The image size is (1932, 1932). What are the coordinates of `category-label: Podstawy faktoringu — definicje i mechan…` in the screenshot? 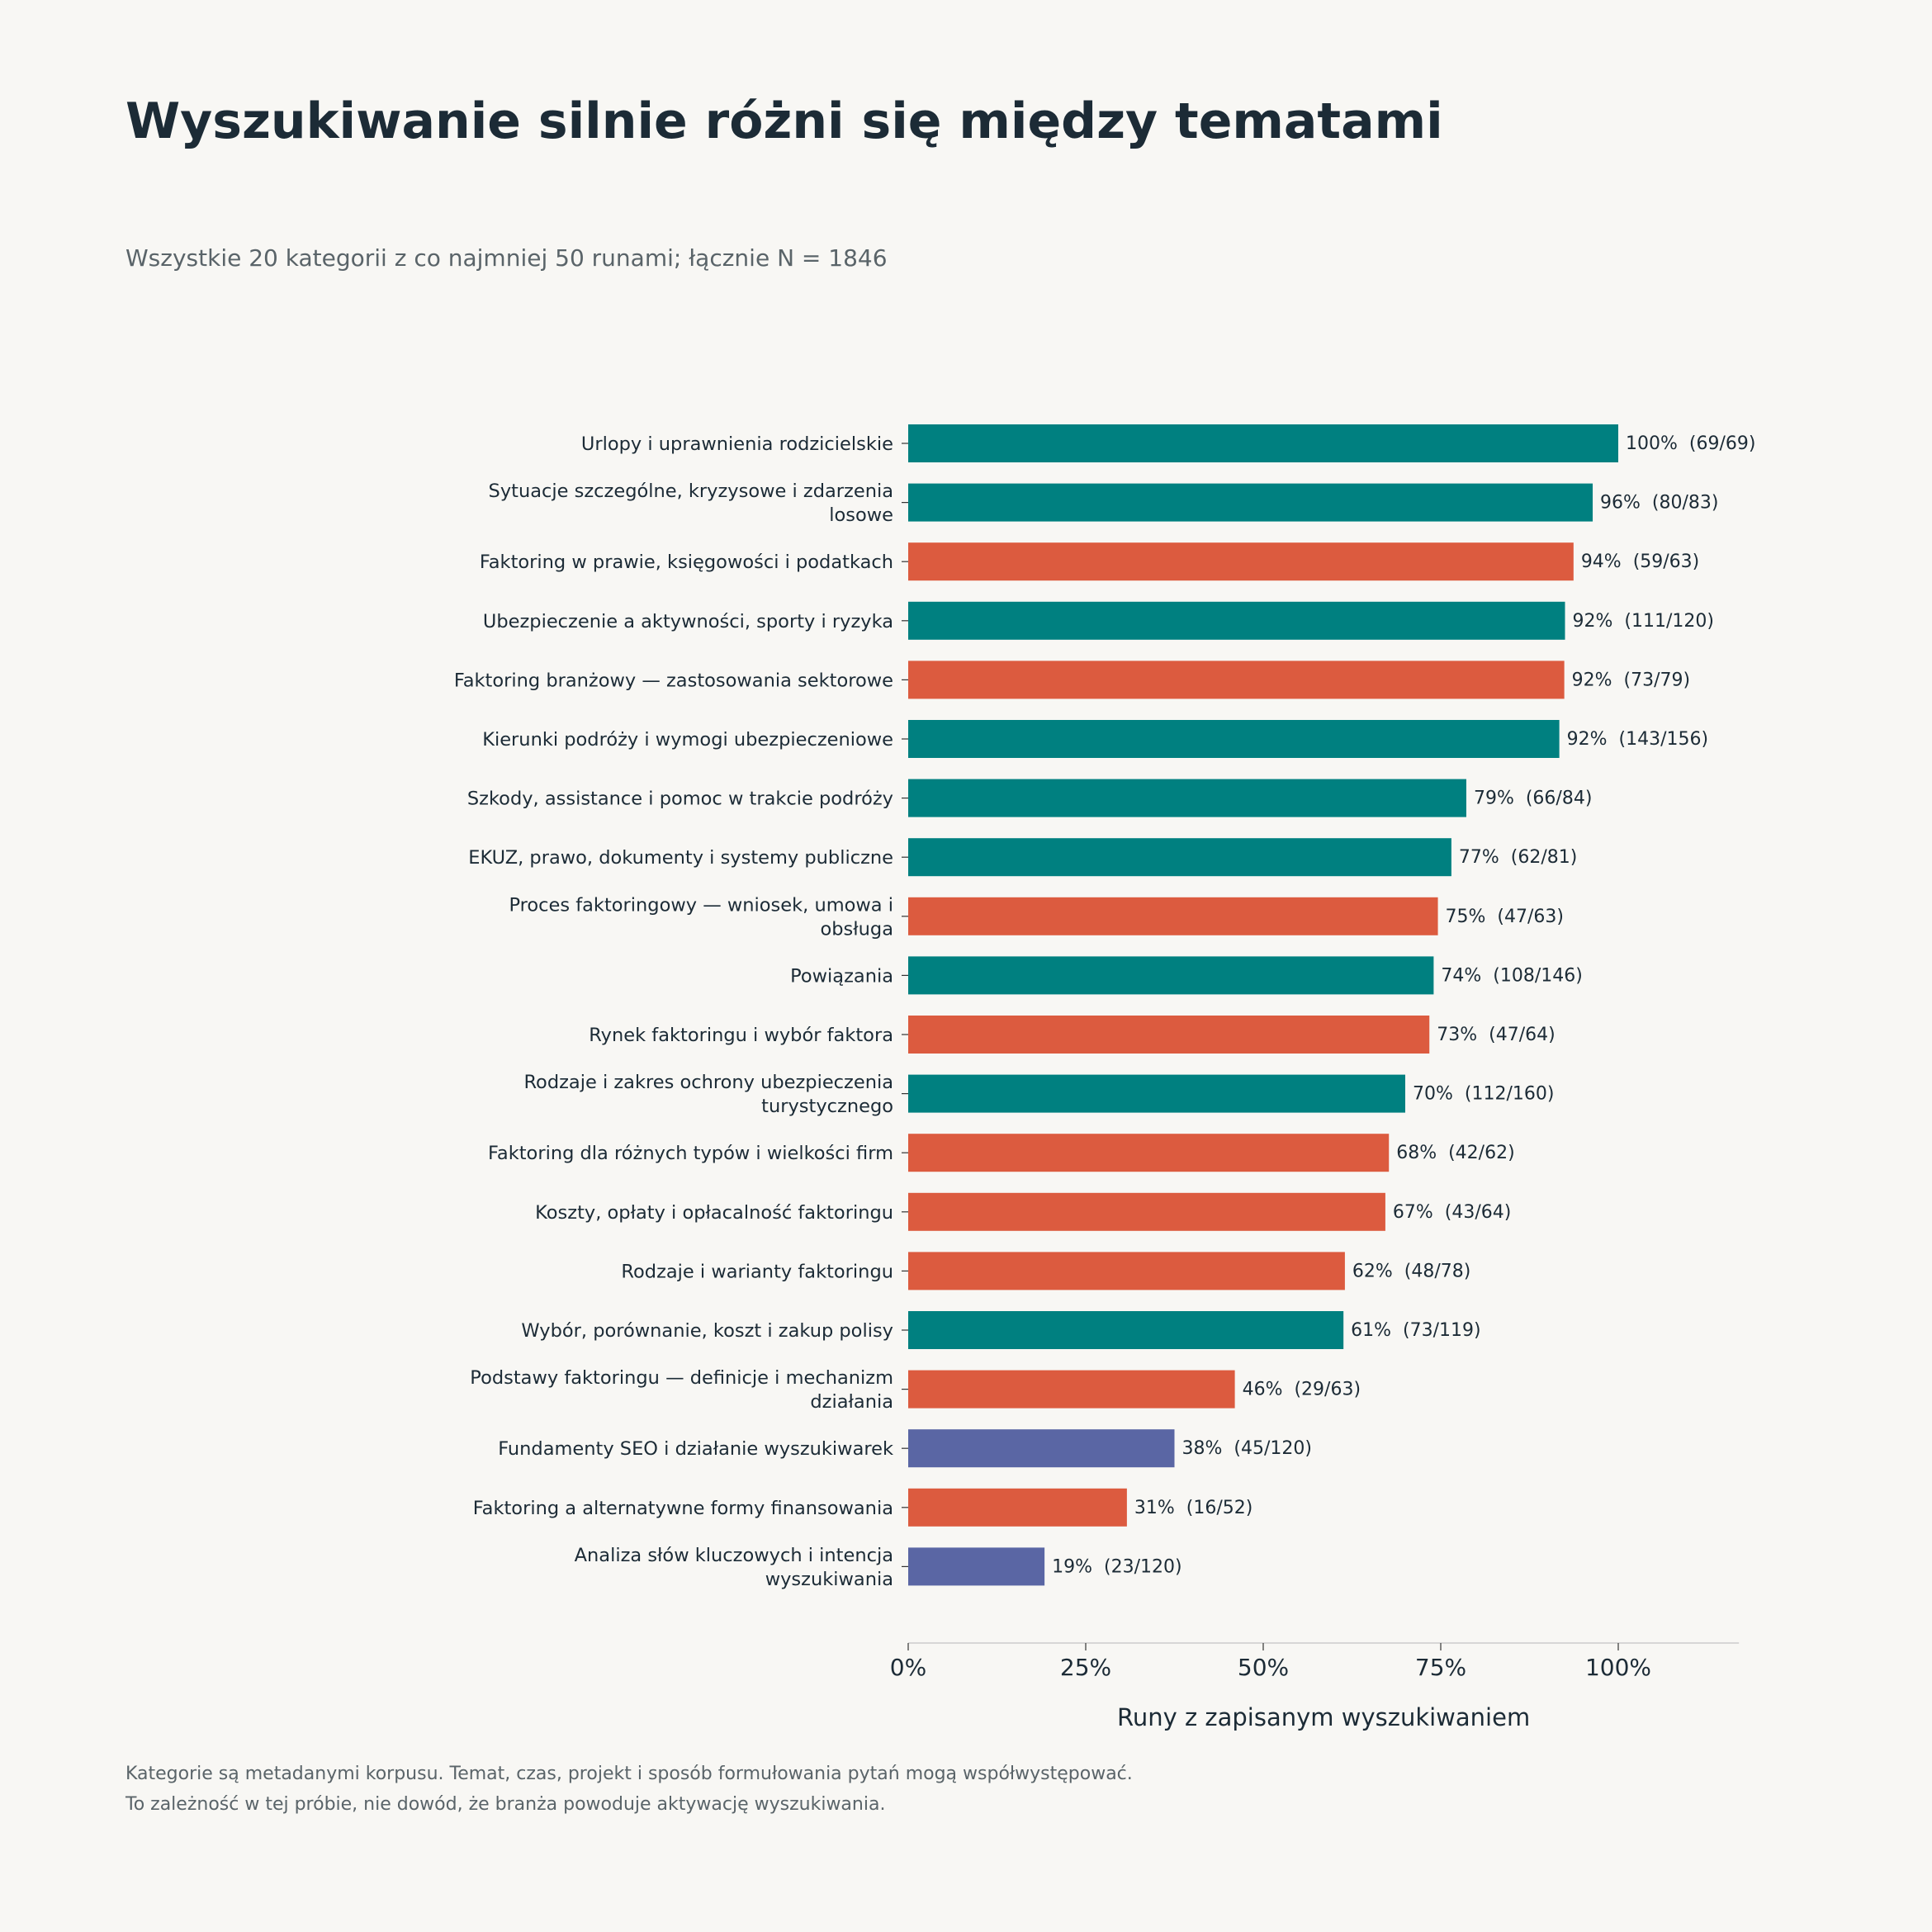 It's located at (681, 1390).